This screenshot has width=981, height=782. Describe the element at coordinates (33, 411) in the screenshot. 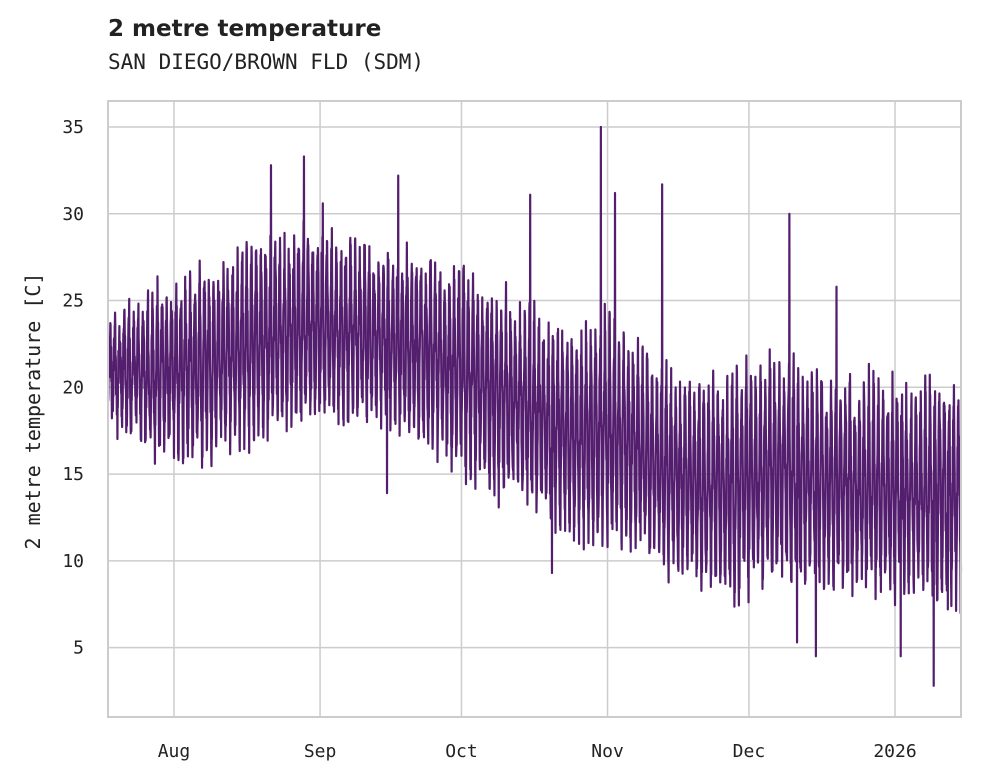

I see `y-axis-label: 2 metre temperature [C]` at that location.